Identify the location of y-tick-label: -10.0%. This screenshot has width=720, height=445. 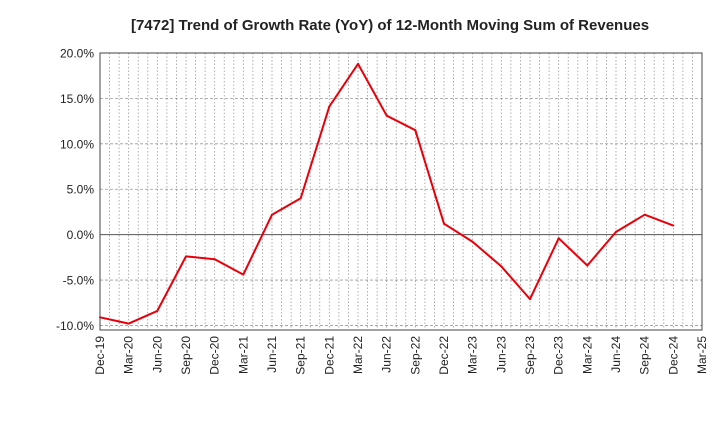
(75, 326).